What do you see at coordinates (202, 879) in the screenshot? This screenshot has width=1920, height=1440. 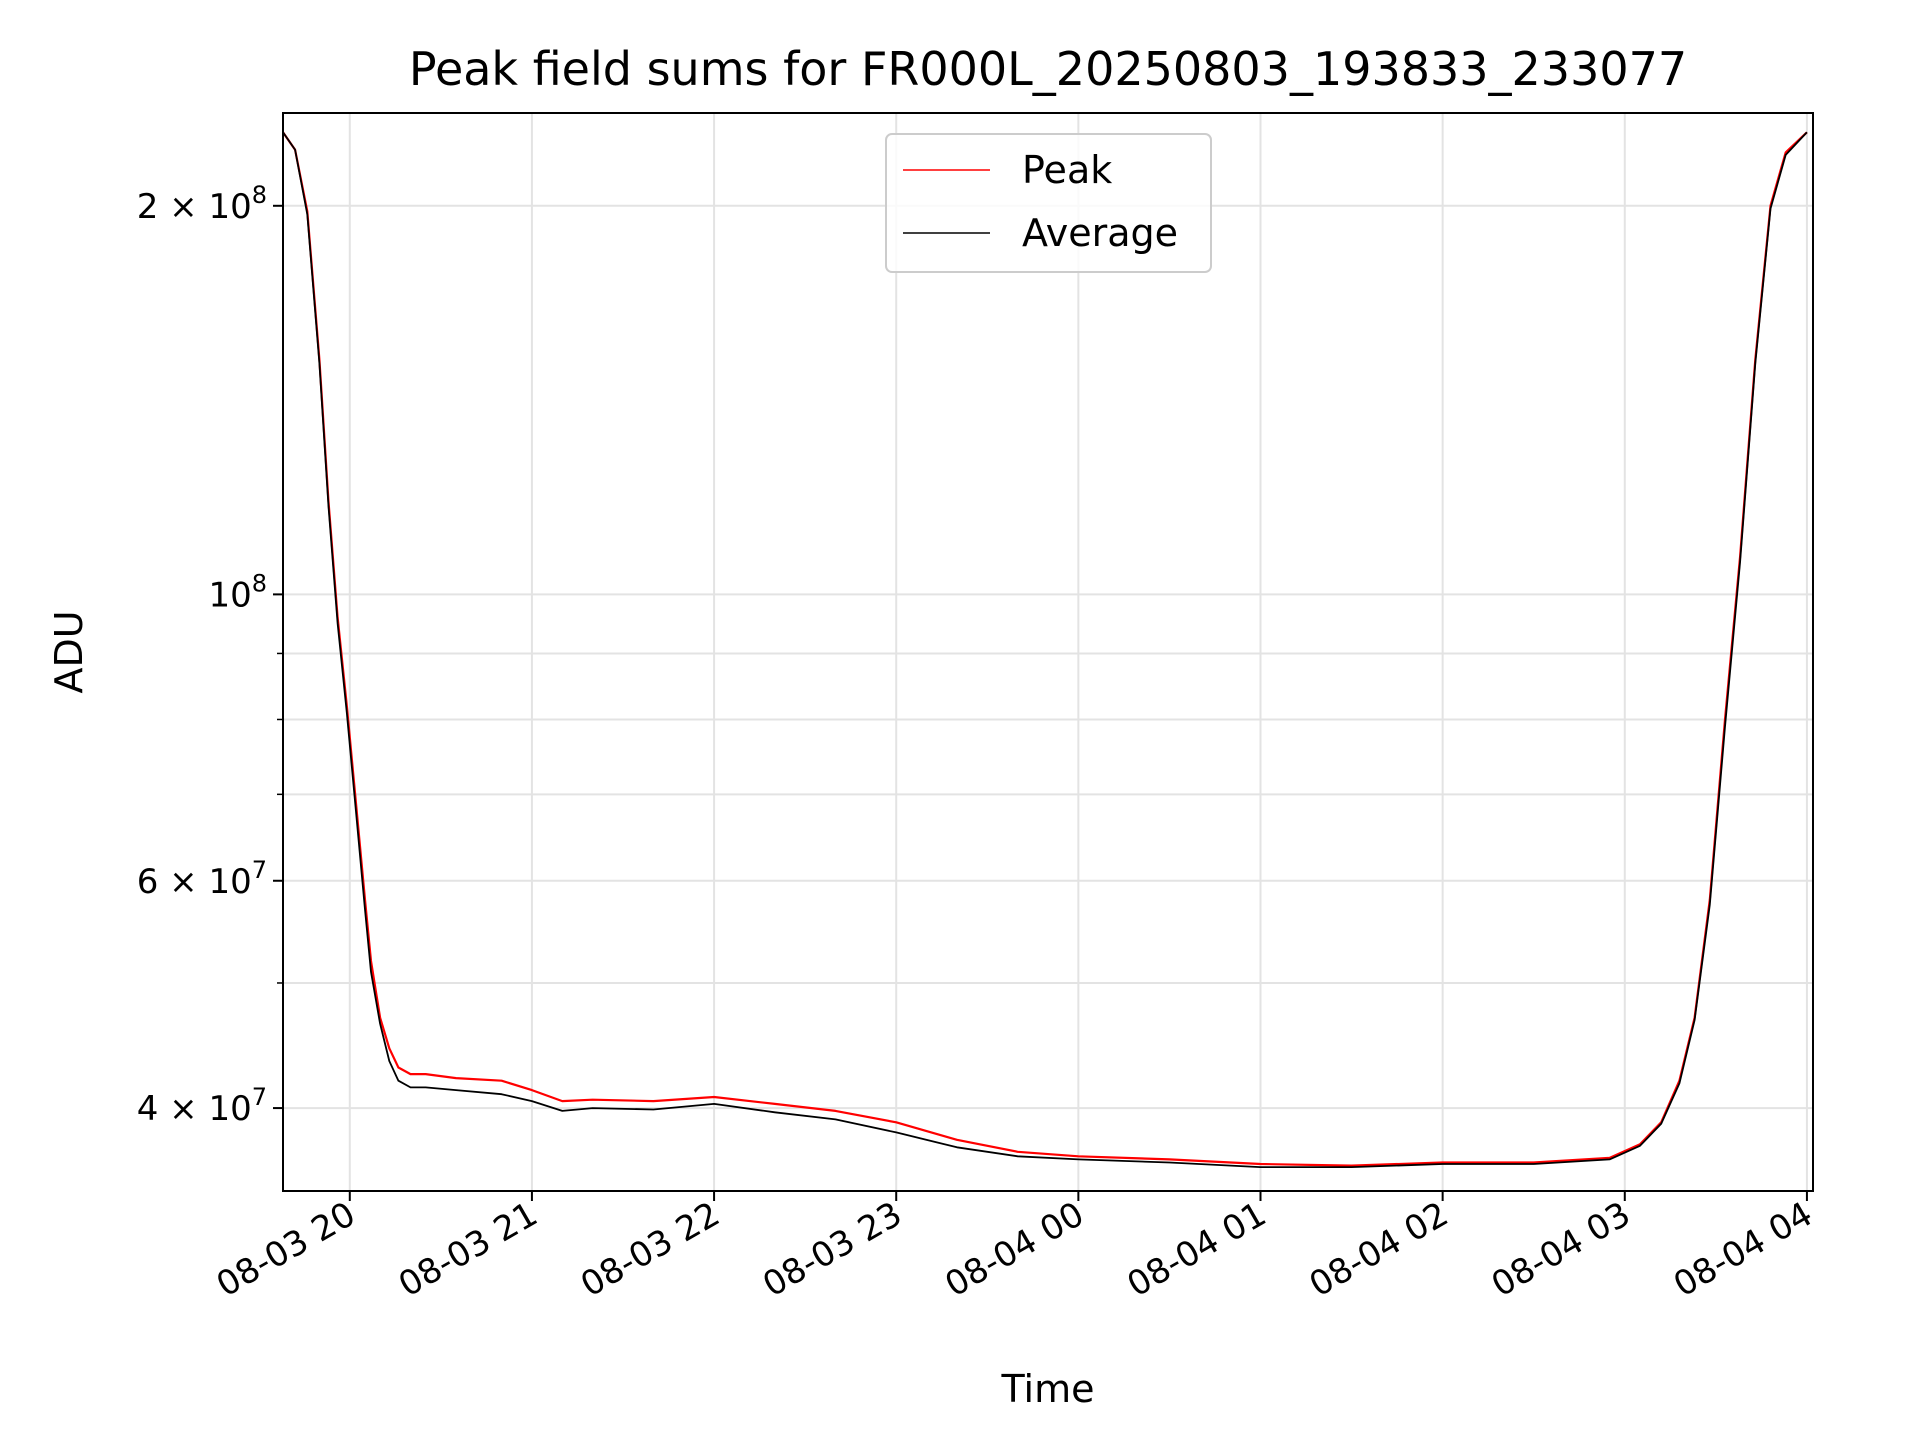 I see `y-tick-label: 6 × 107` at bounding box center [202, 879].